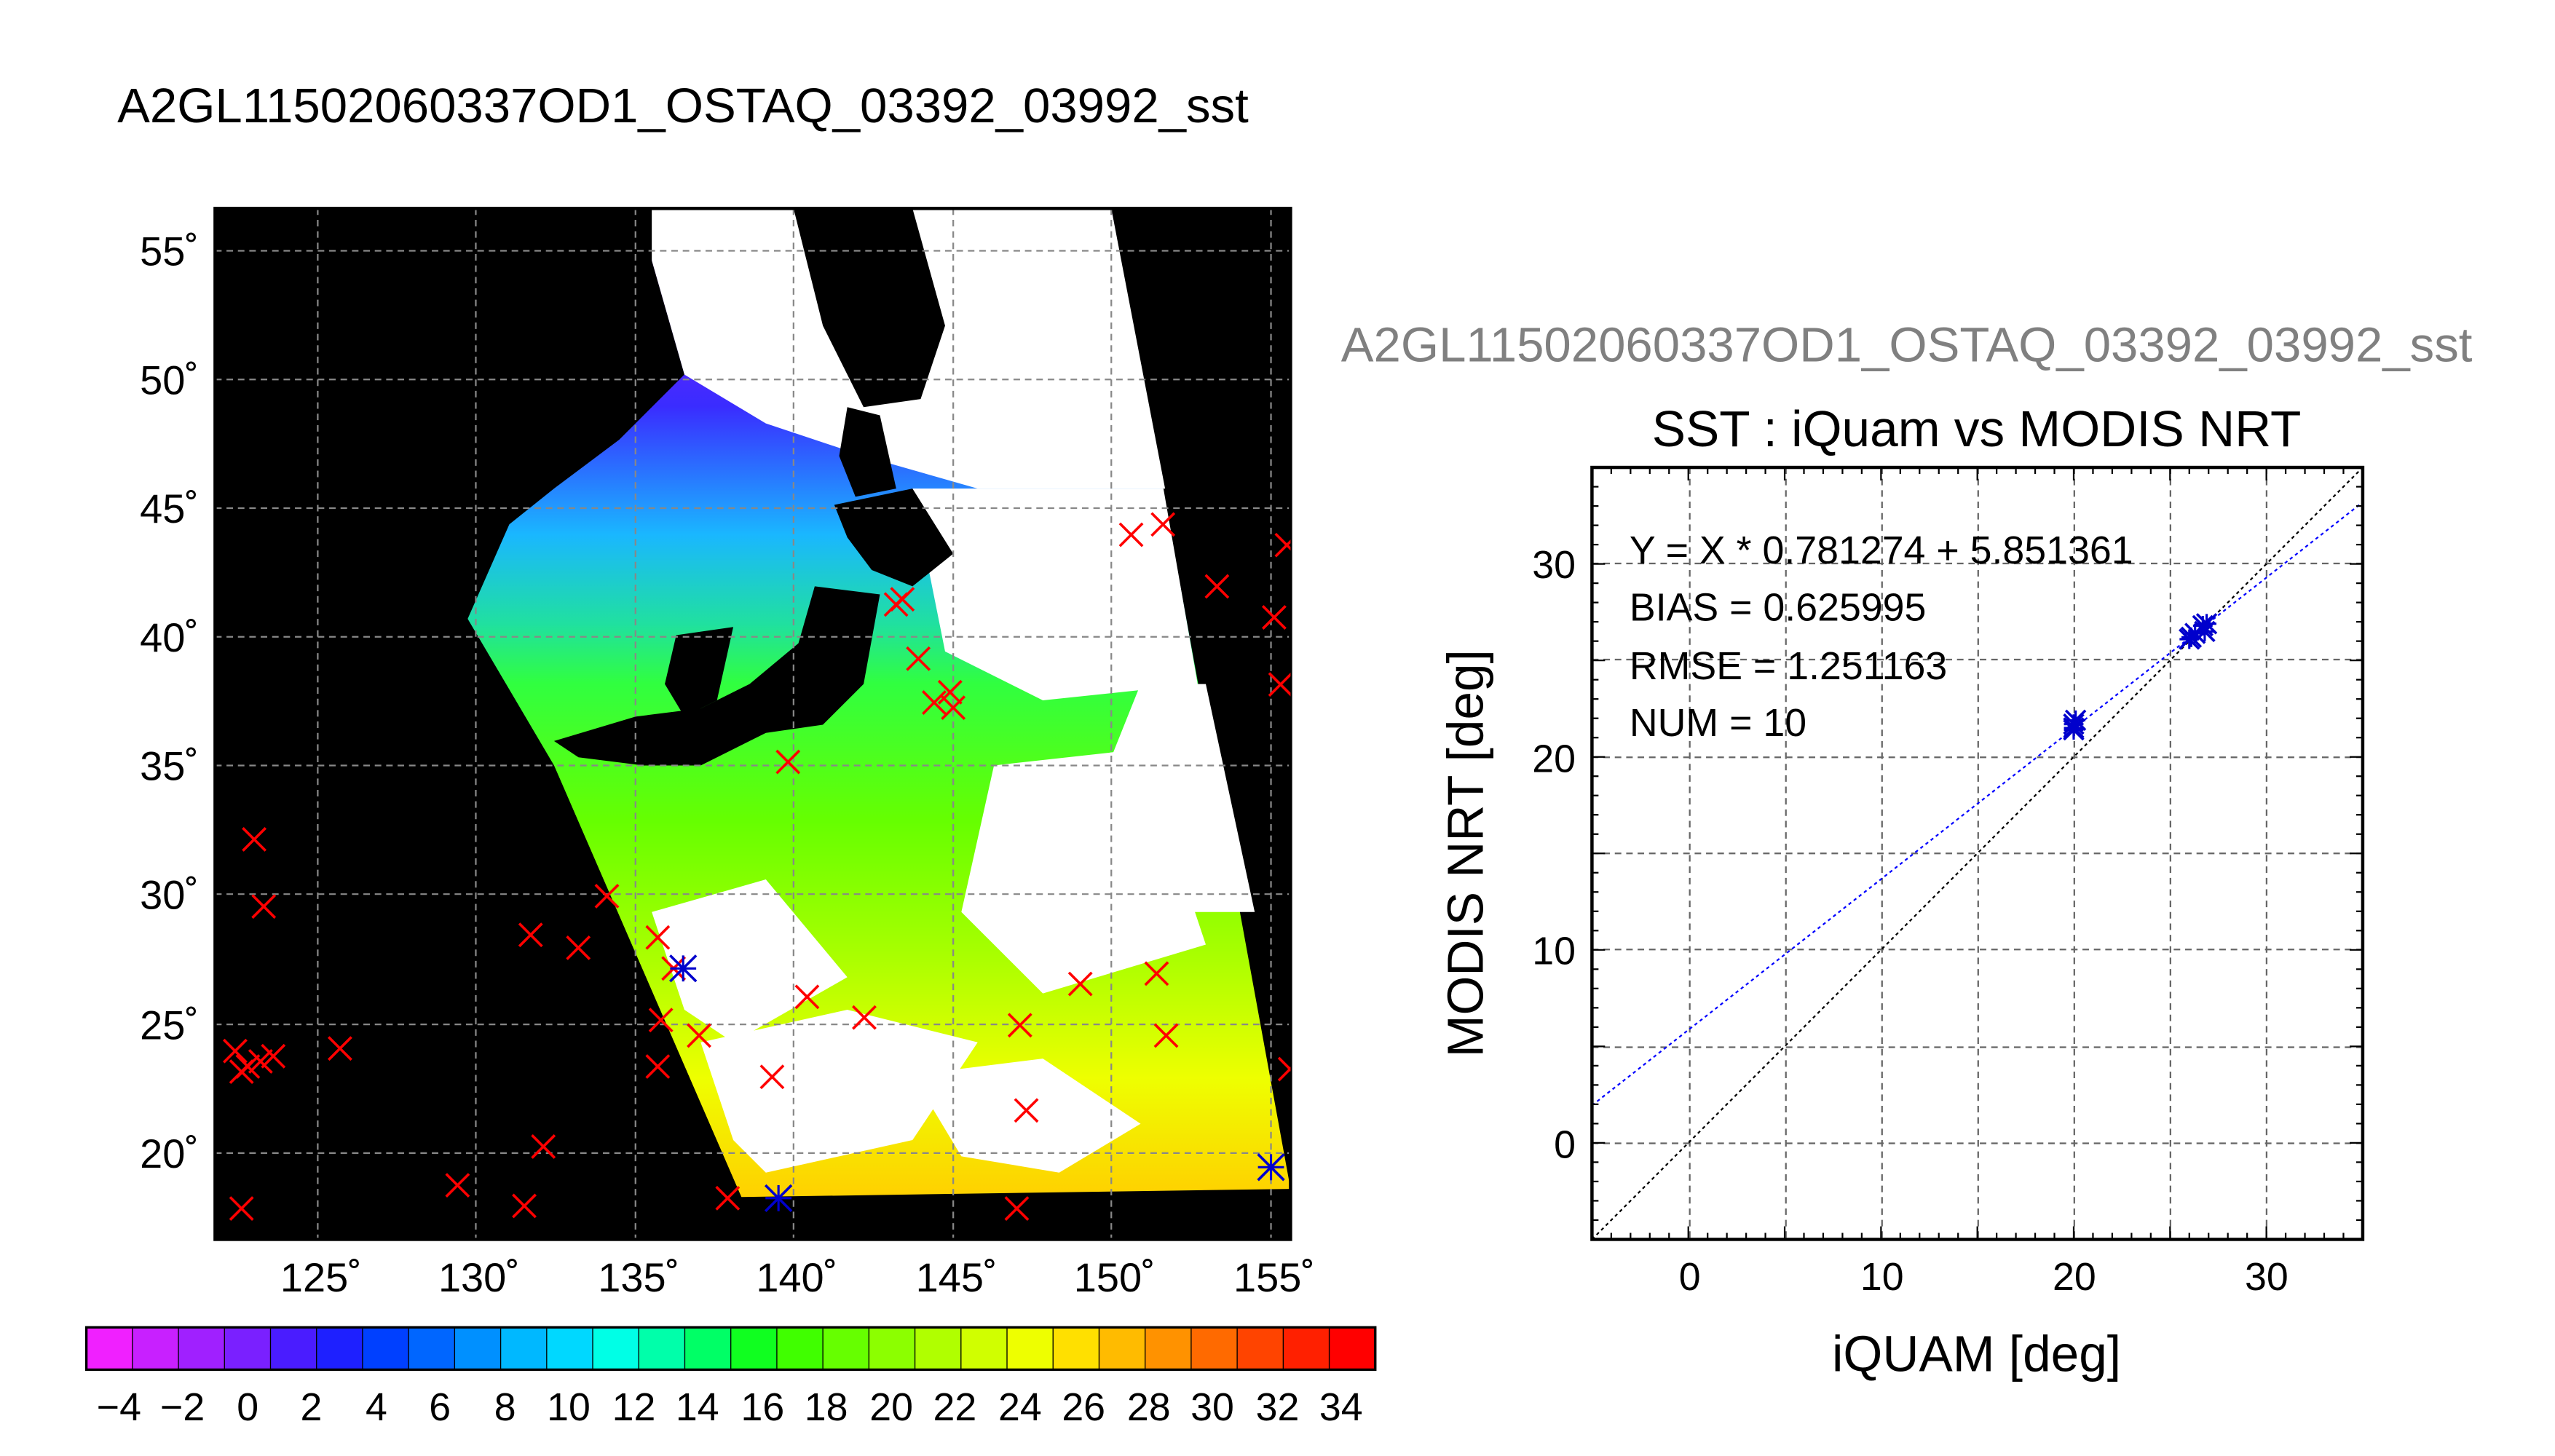 The height and width of the screenshot is (1456, 2555). Describe the element at coordinates (321, 1277) in the screenshot. I see `lon-tick-label: 125˚` at that location.